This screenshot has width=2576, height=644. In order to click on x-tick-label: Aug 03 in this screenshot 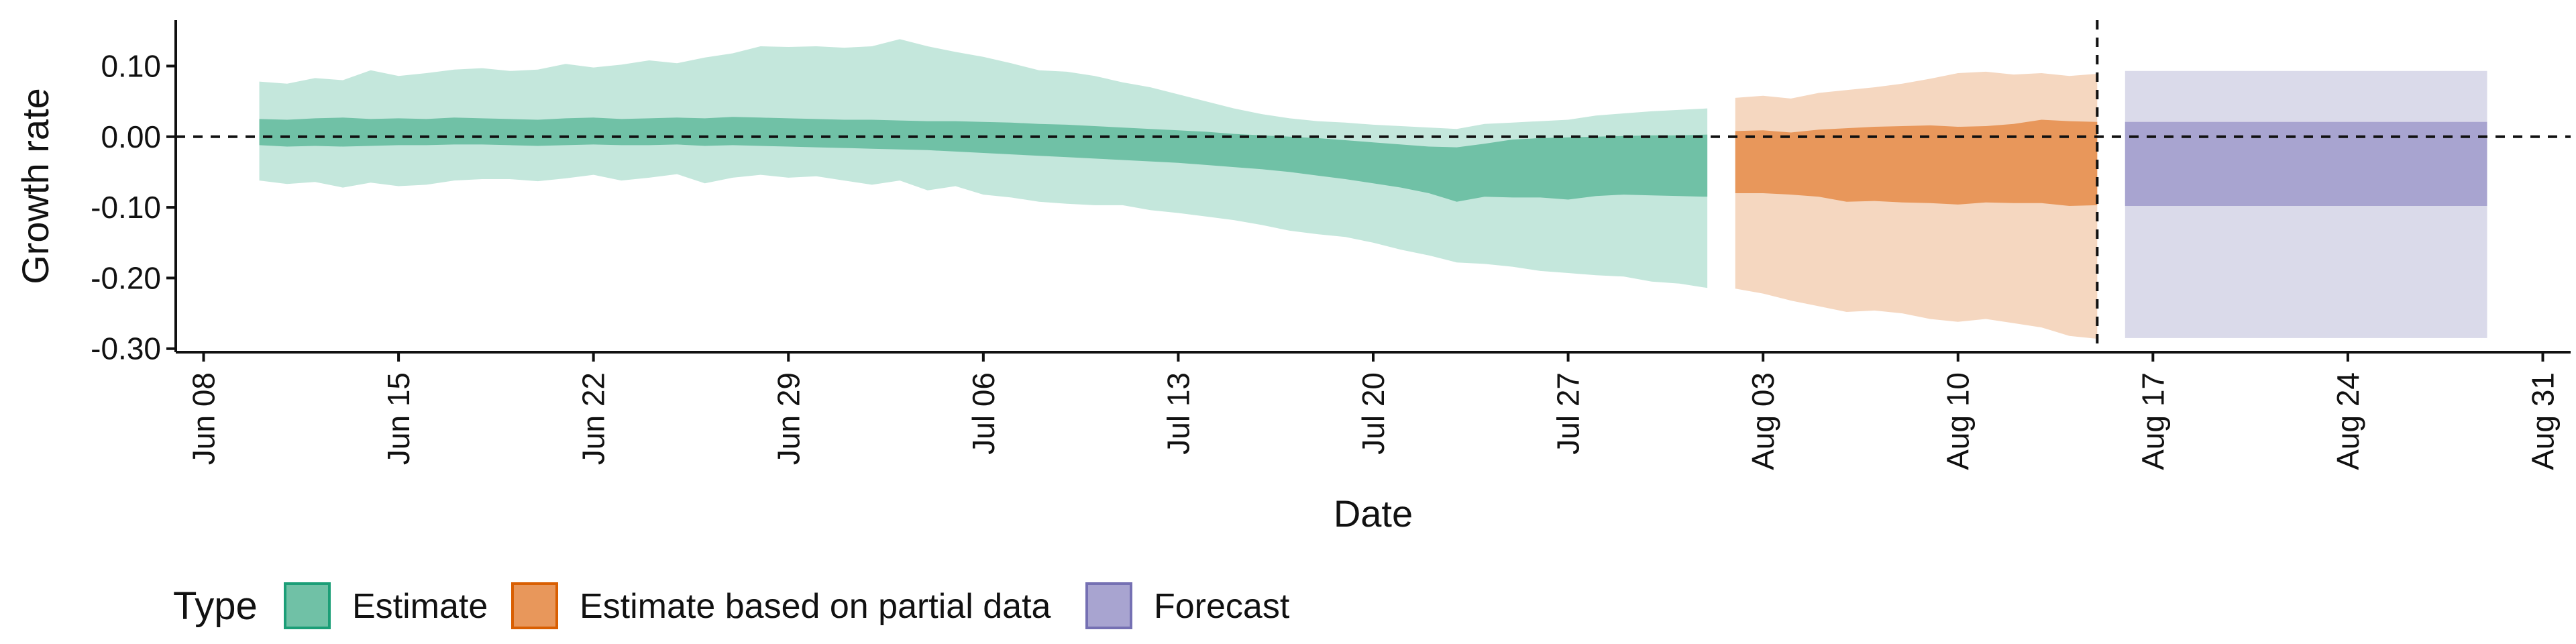, I will do `click(1763, 421)`.